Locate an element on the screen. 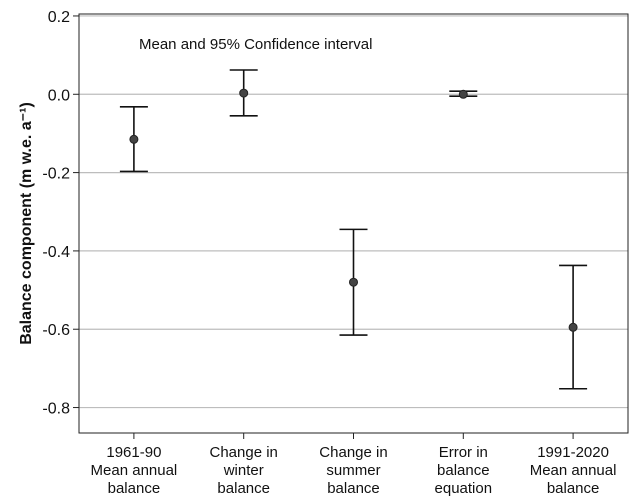 The height and width of the screenshot is (497, 633). y-axis-ticks: 0.2 0.0 -0.2 -0.4 -0.6 -0.8 is located at coordinates (60, 213).